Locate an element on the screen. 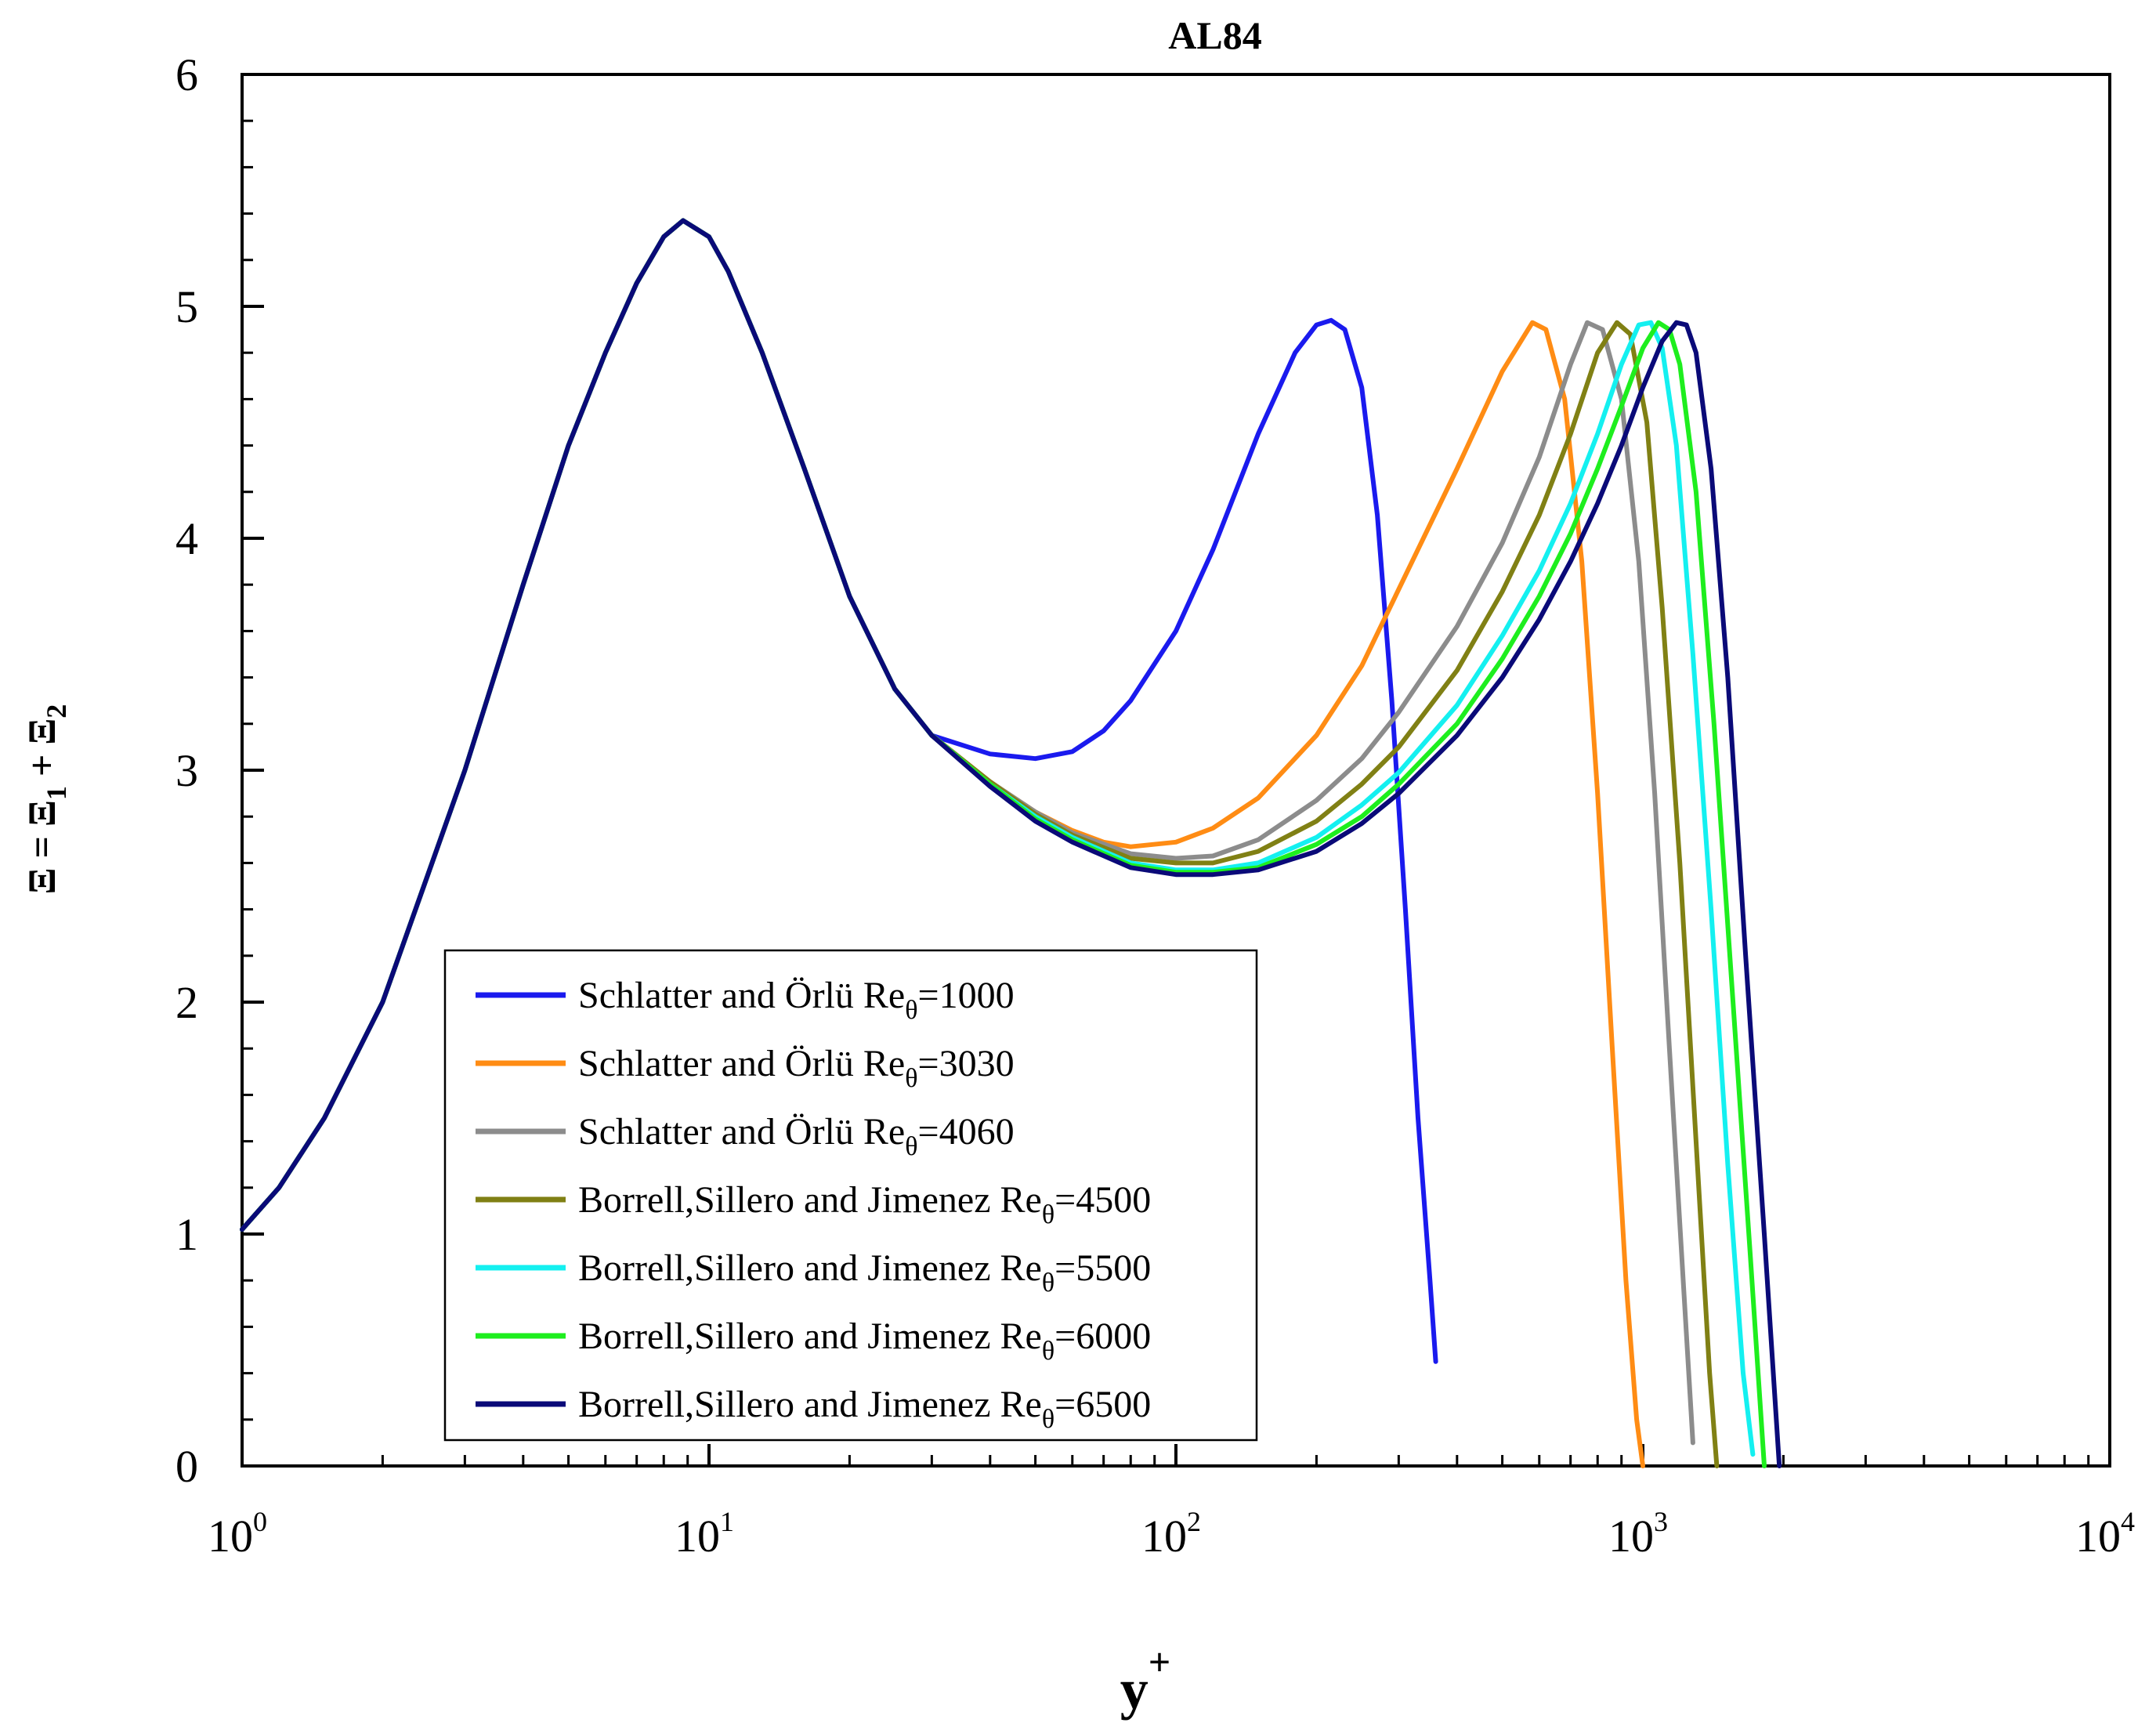 This screenshot has width=2156, height=1730. legend-box is located at coordinates (850, 1195).